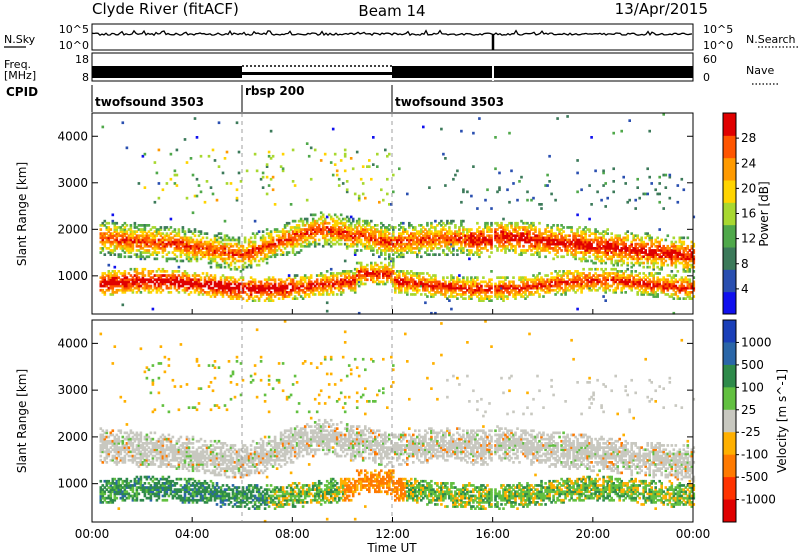 The width and height of the screenshot is (800, 558). I want to click on noise-left-tick-bottom: 10^0, so click(74, 45).